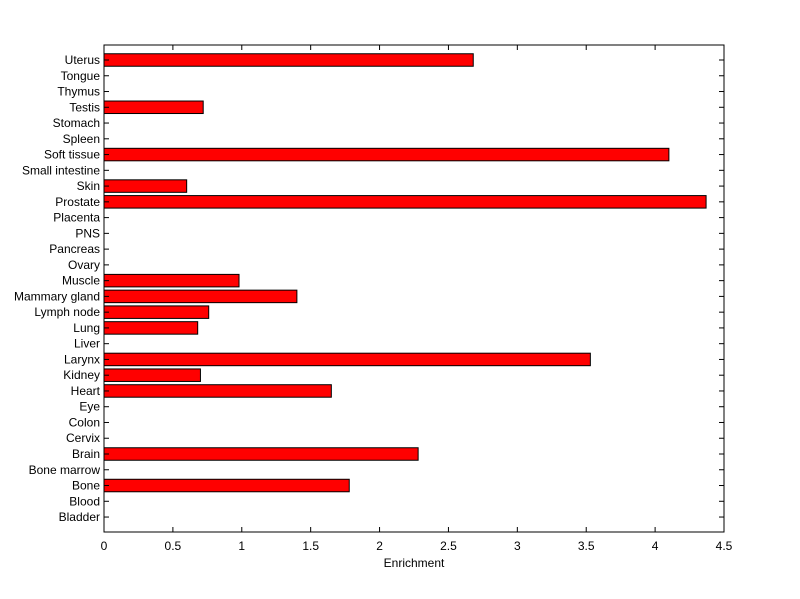 The width and height of the screenshot is (800, 599). Describe the element at coordinates (347, 359) in the screenshot. I see `bar-larynx` at that location.